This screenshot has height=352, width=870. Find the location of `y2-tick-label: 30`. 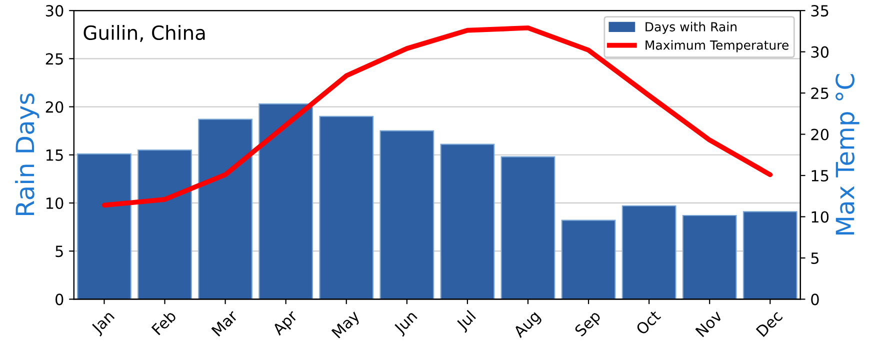

y2-tick-label: 30 is located at coordinates (820, 52).